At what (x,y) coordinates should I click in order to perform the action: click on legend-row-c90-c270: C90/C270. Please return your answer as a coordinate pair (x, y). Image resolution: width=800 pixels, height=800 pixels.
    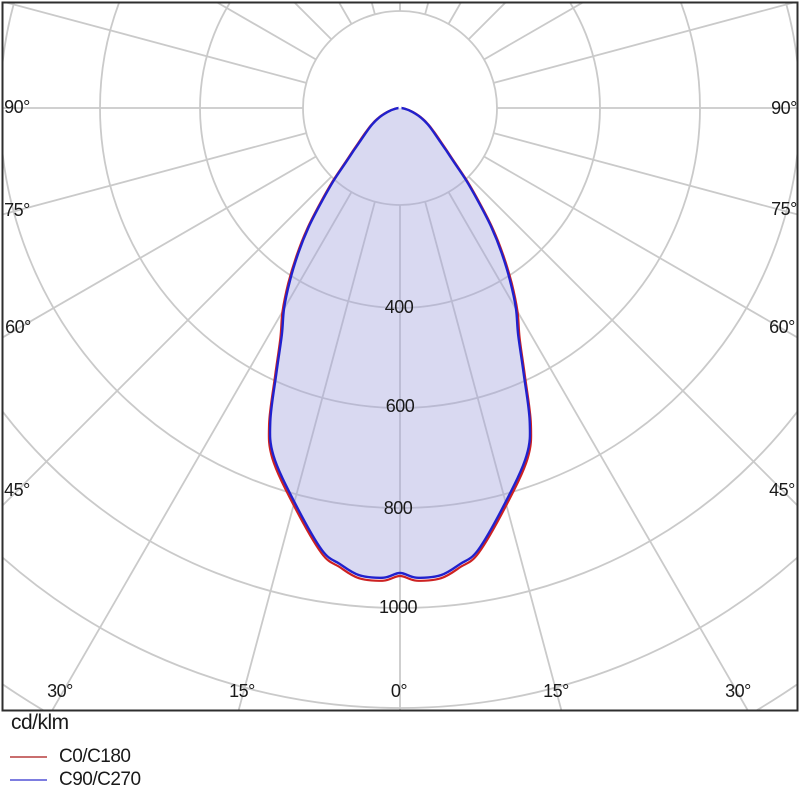
    Looking at the image, I should click on (75, 779).